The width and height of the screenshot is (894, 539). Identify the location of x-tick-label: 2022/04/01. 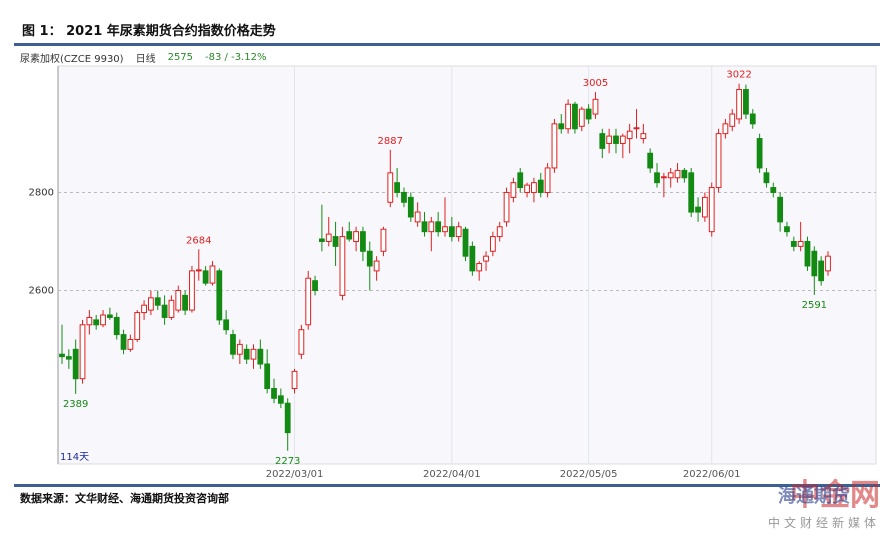
(452, 474).